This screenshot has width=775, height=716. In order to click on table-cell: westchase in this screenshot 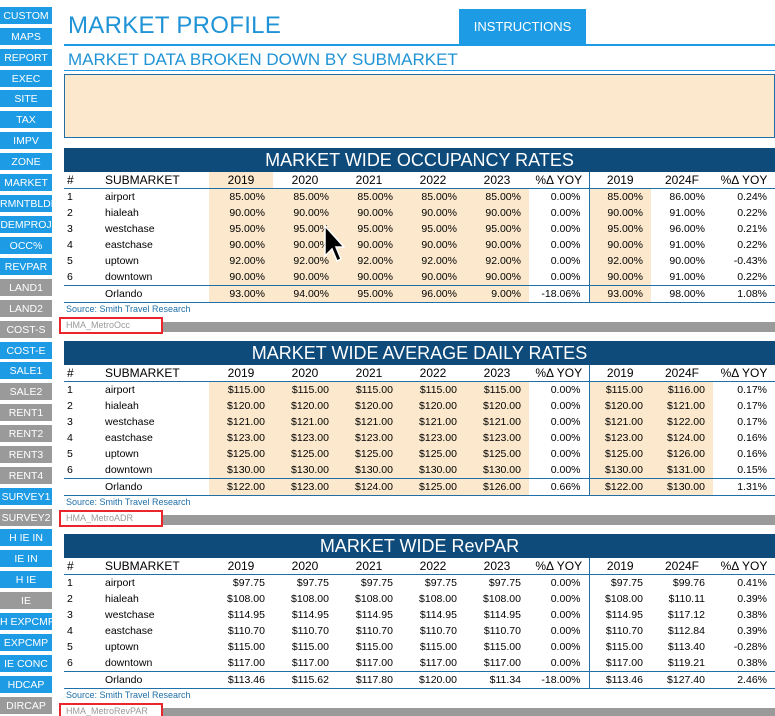, I will do `click(130, 229)`.